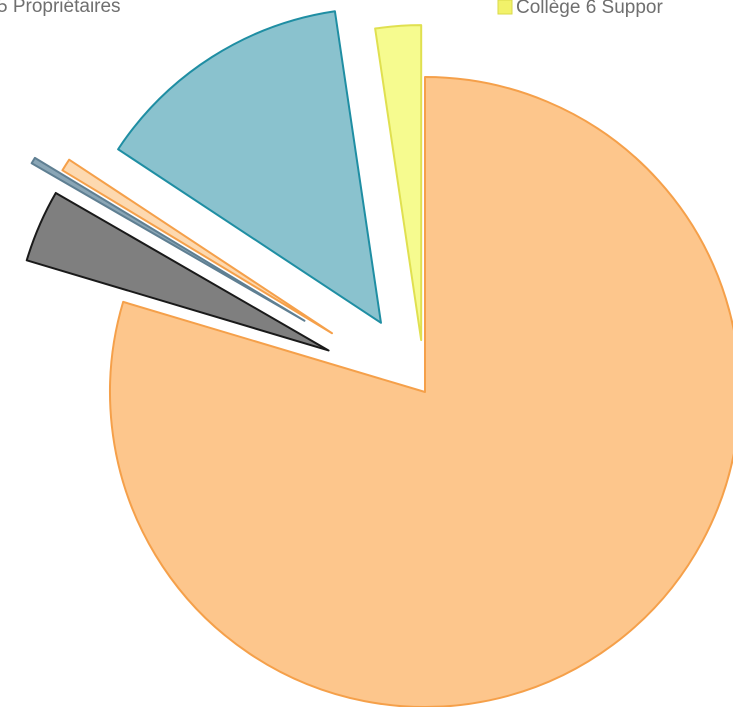  Describe the element at coordinates (60, 8) in the screenshot. I see `legend-label-proprietaires: 5 Propriétaires` at that location.